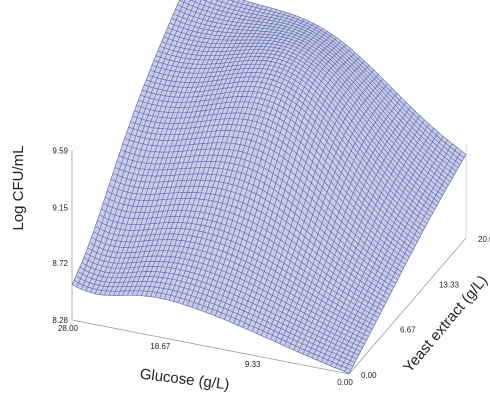  I want to click on x-tick-label: 18.67, so click(160, 346).